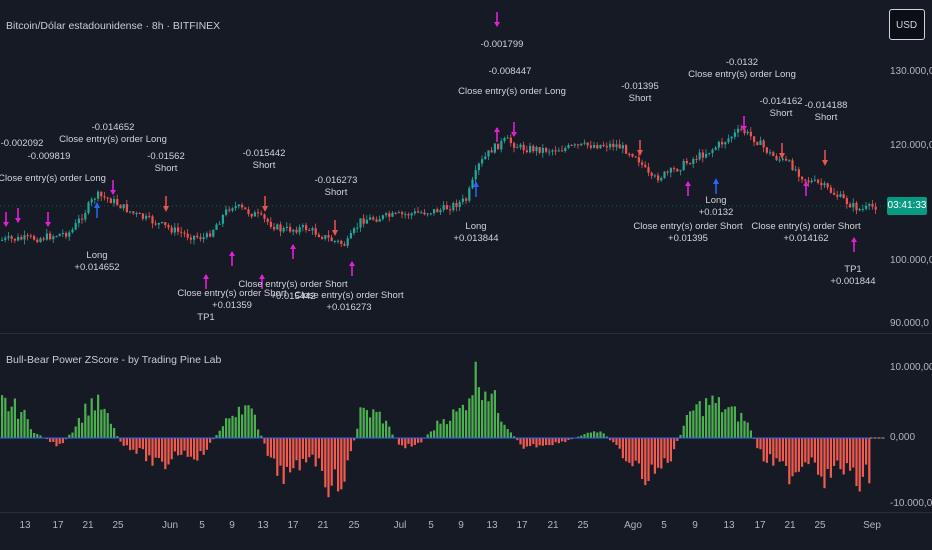 The width and height of the screenshot is (932, 550). I want to click on trade-annotation: Close entry(s) order Short +0.01395, so click(688, 232).